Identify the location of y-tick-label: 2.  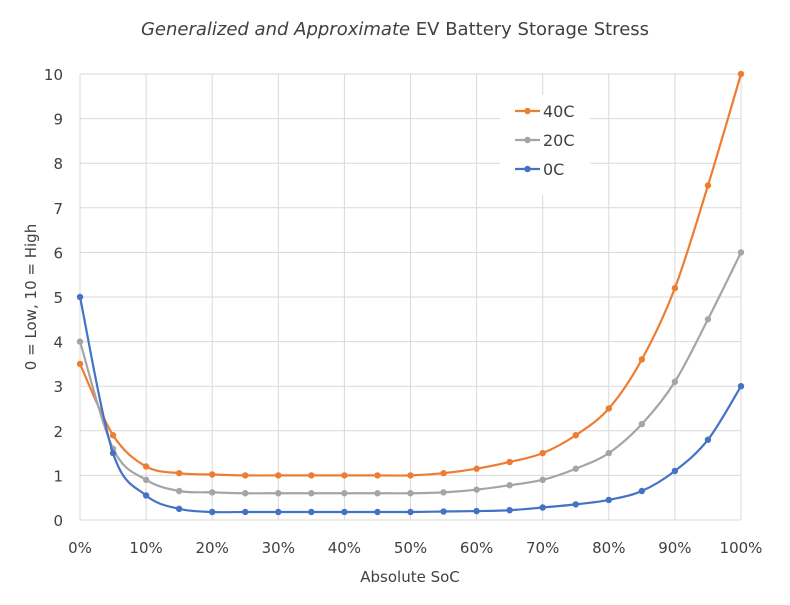
(58, 432).